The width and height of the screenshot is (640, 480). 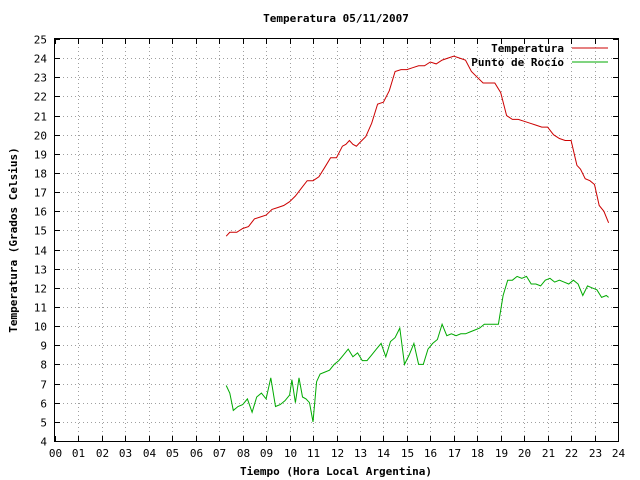 I want to click on x-tick-label: 06, so click(x=196, y=453).